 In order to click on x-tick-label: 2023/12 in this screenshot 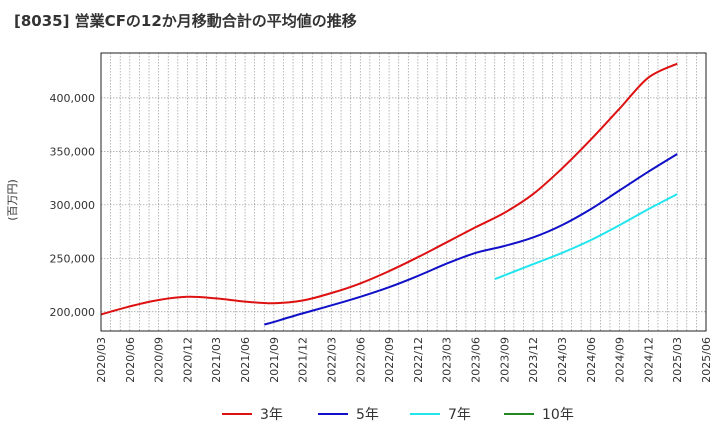, I will do `click(533, 360)`.